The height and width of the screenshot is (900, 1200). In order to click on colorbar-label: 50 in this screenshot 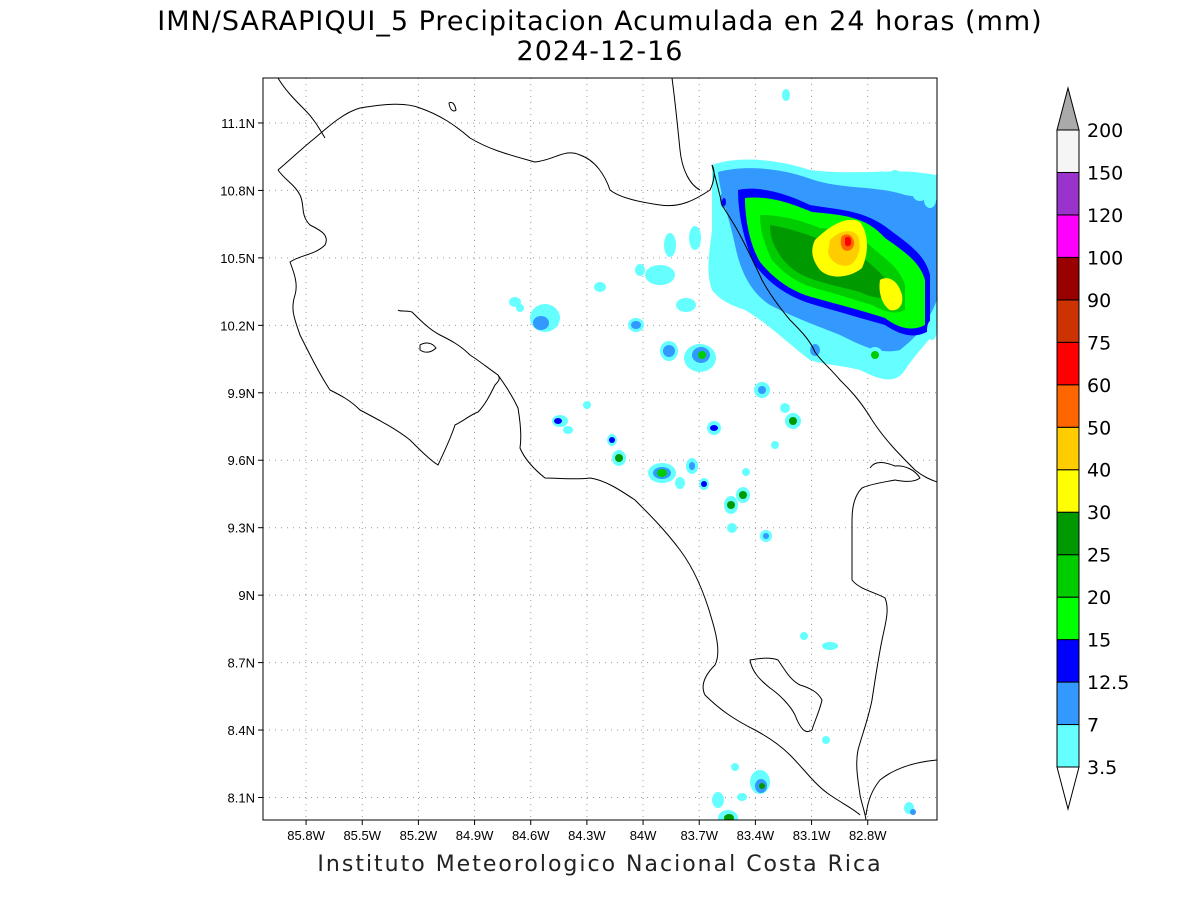, I will do `click(1099, 428)`.